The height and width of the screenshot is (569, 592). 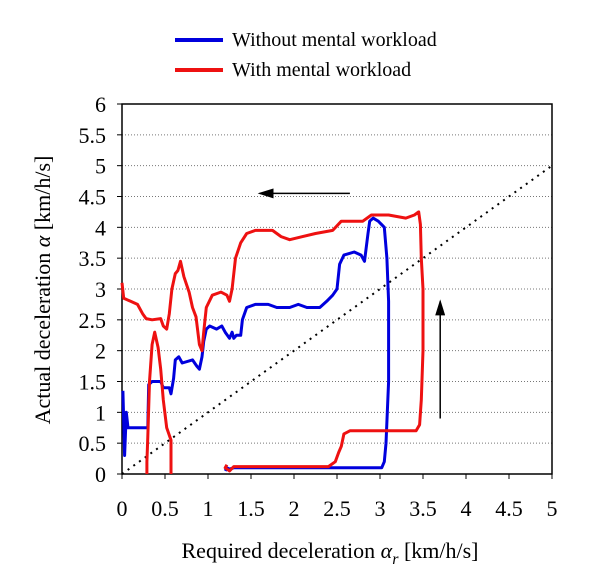 What do you see at coordinates (100, 227) in the screenshot?
I see `y-tick-label: 4` at bounding box center [100, 227].